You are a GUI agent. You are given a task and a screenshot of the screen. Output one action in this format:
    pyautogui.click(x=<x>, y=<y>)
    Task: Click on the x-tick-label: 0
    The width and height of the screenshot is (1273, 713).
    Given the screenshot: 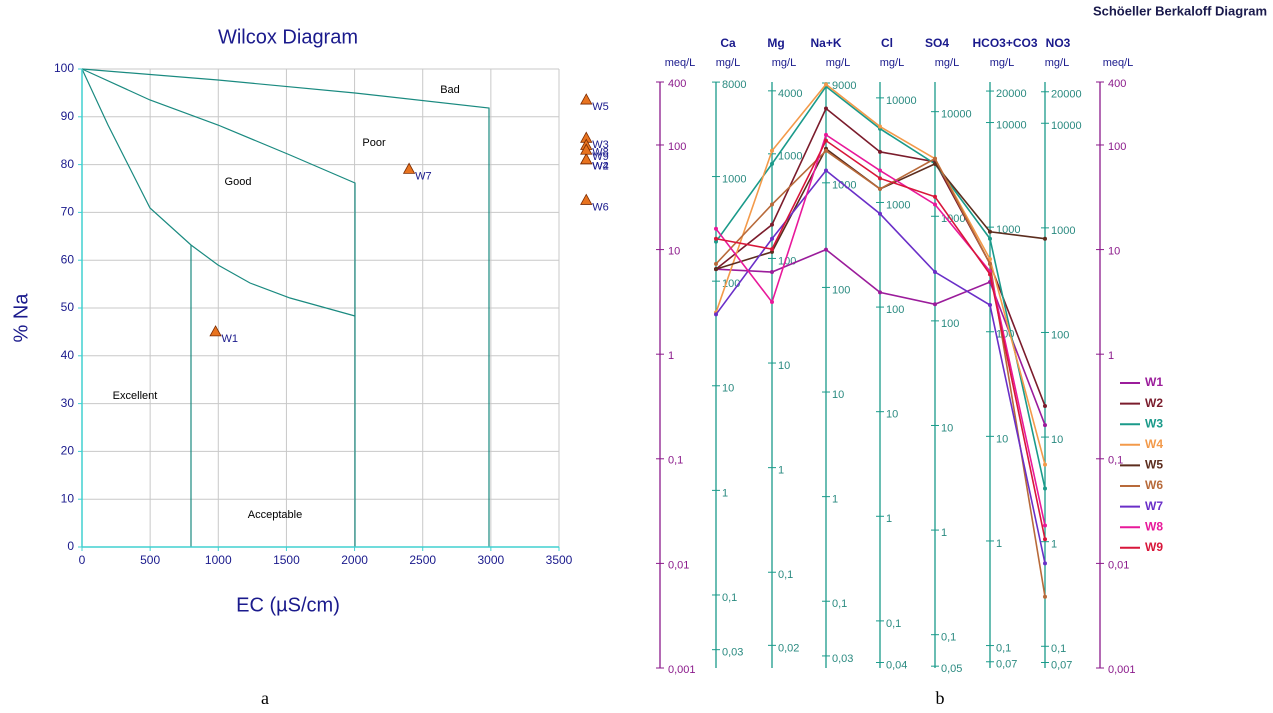 What is the action you would take?
    pyautogui.click(x=82, y=560)
    